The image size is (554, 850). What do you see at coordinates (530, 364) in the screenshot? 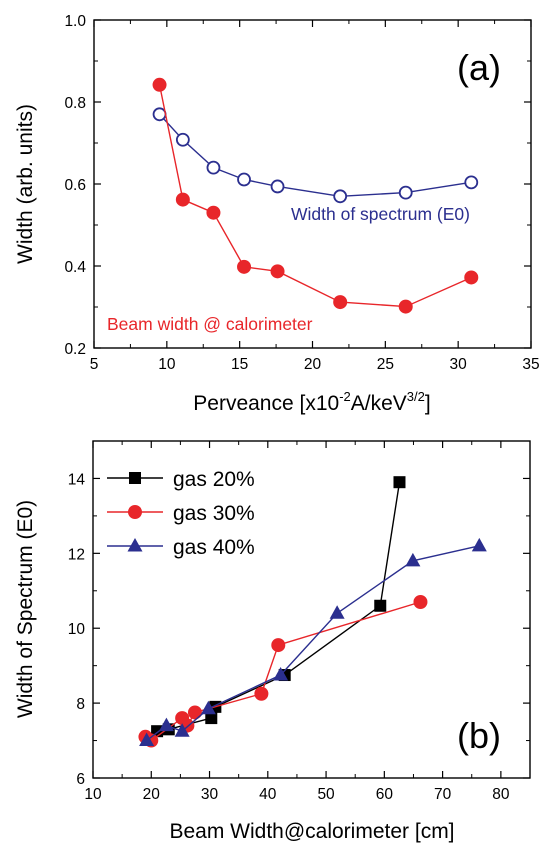
I see `panel-a-x-tick-label: 35` at bounding box center [530, 364].